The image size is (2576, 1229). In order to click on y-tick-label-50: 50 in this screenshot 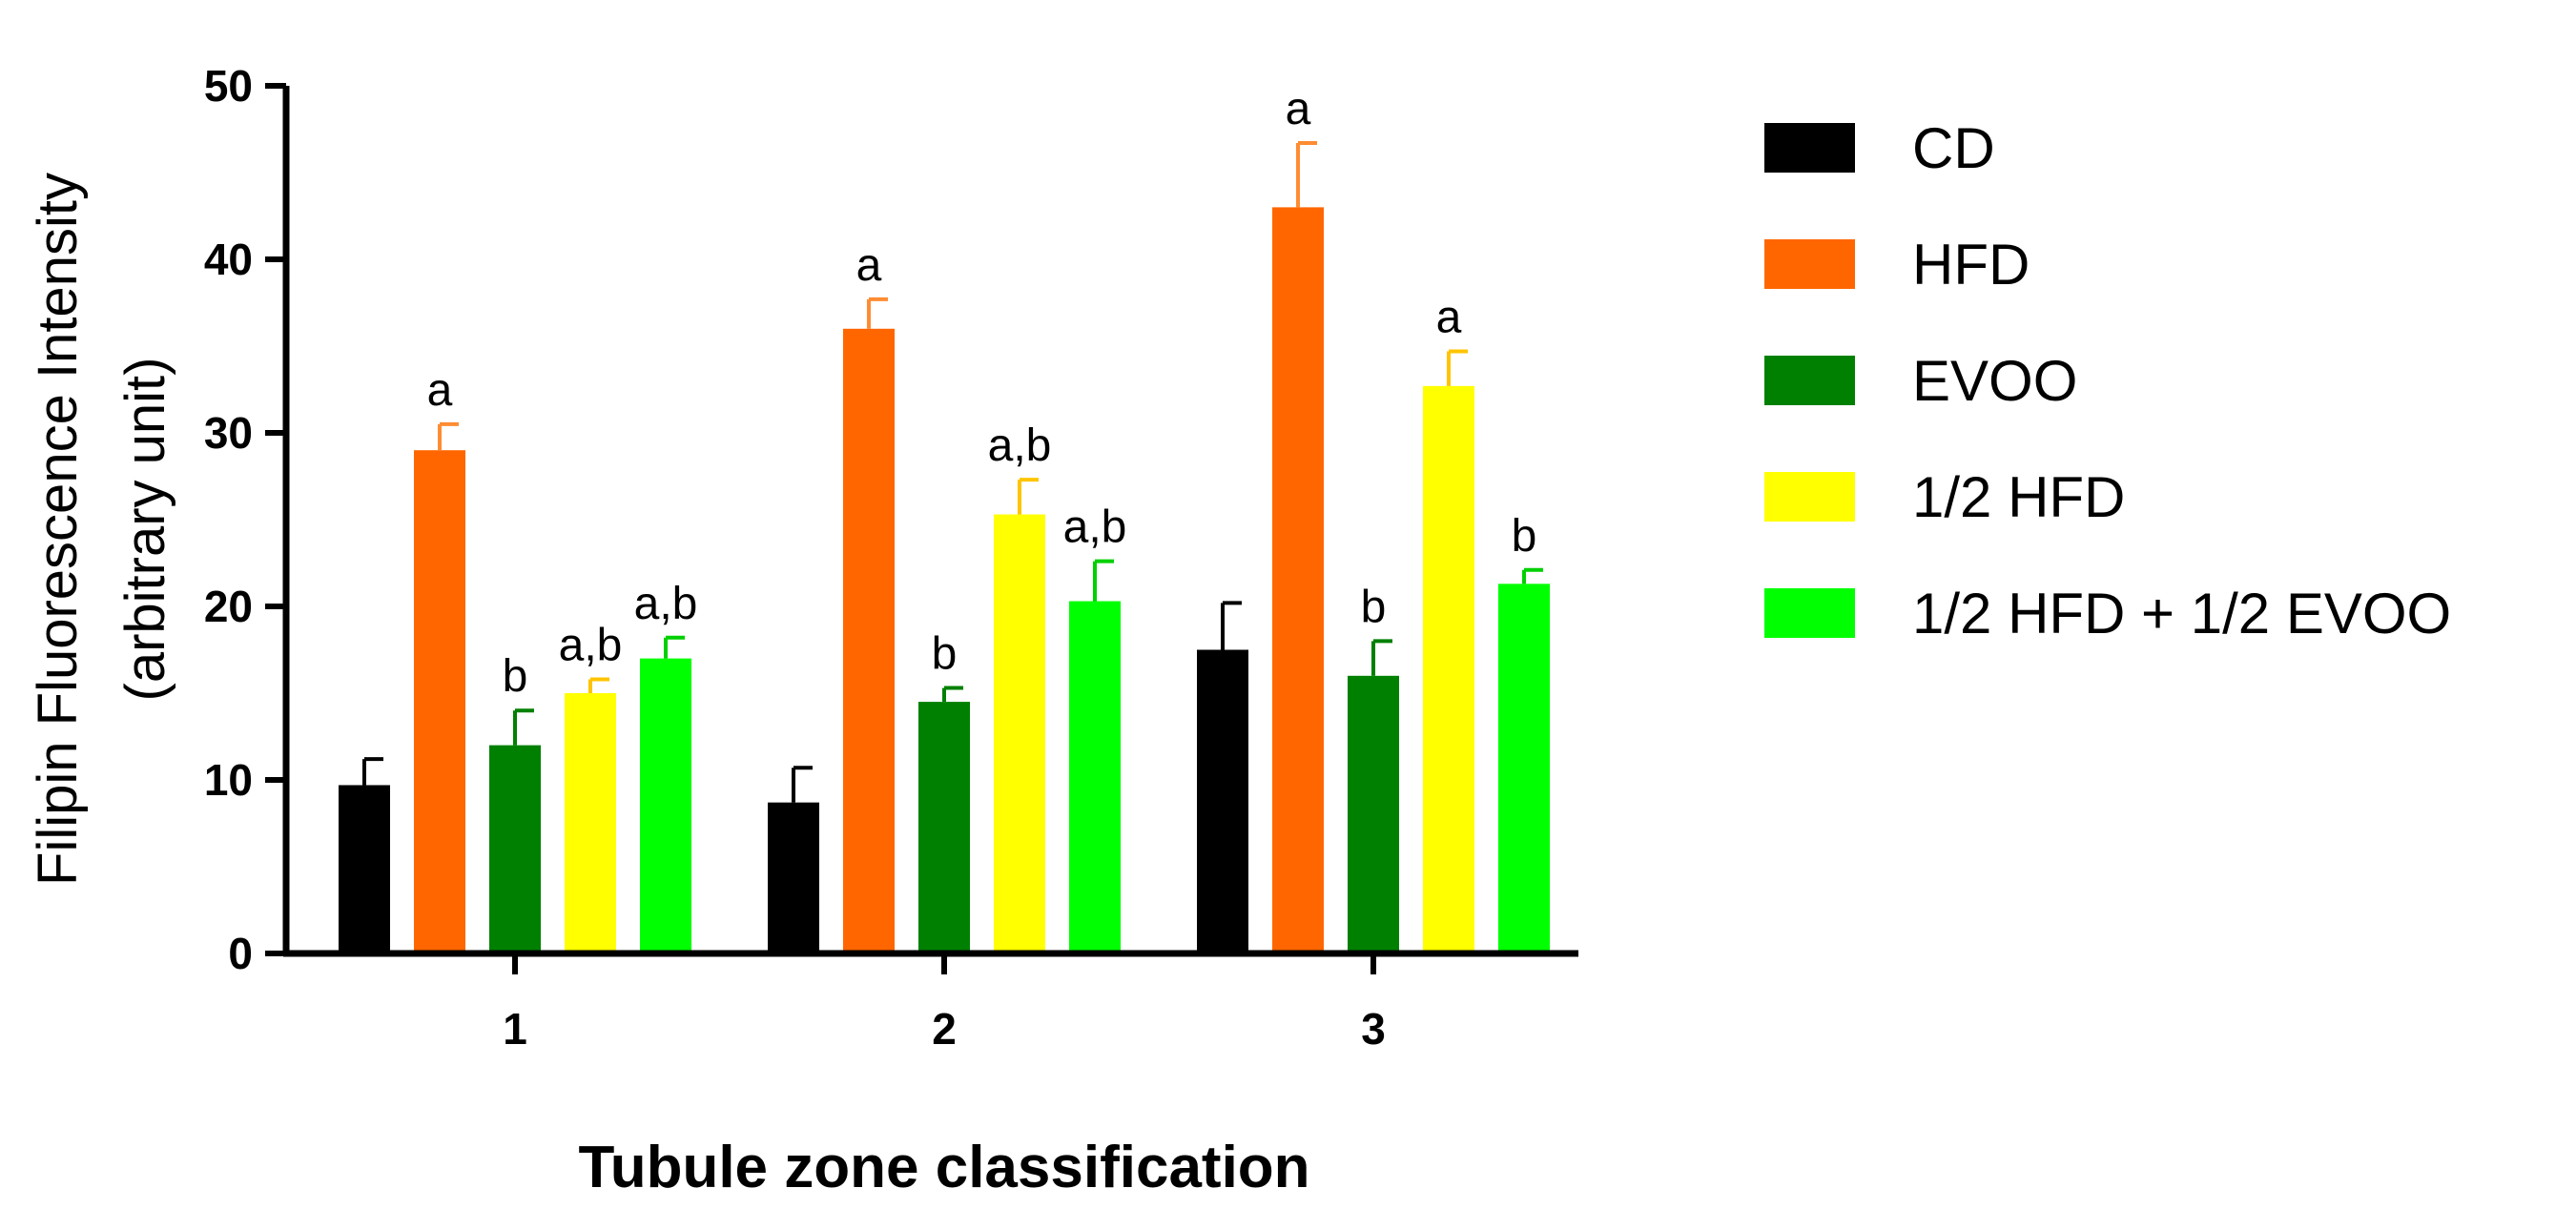, I will do `click(228, 86)`.